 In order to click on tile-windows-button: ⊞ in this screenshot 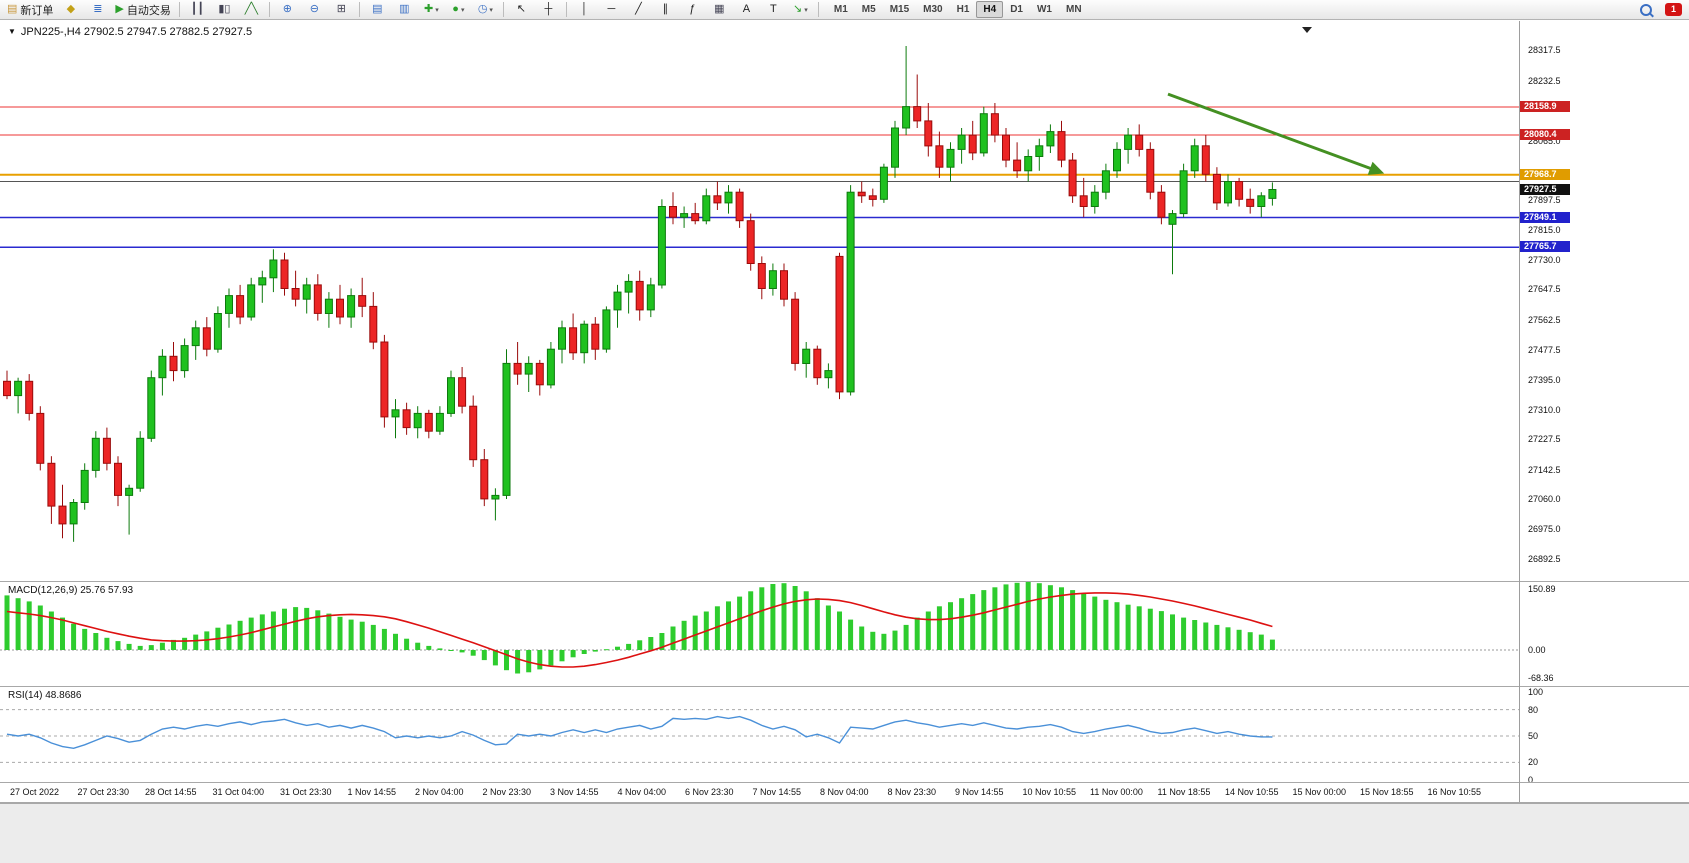, I will do `click(341, 9)`.